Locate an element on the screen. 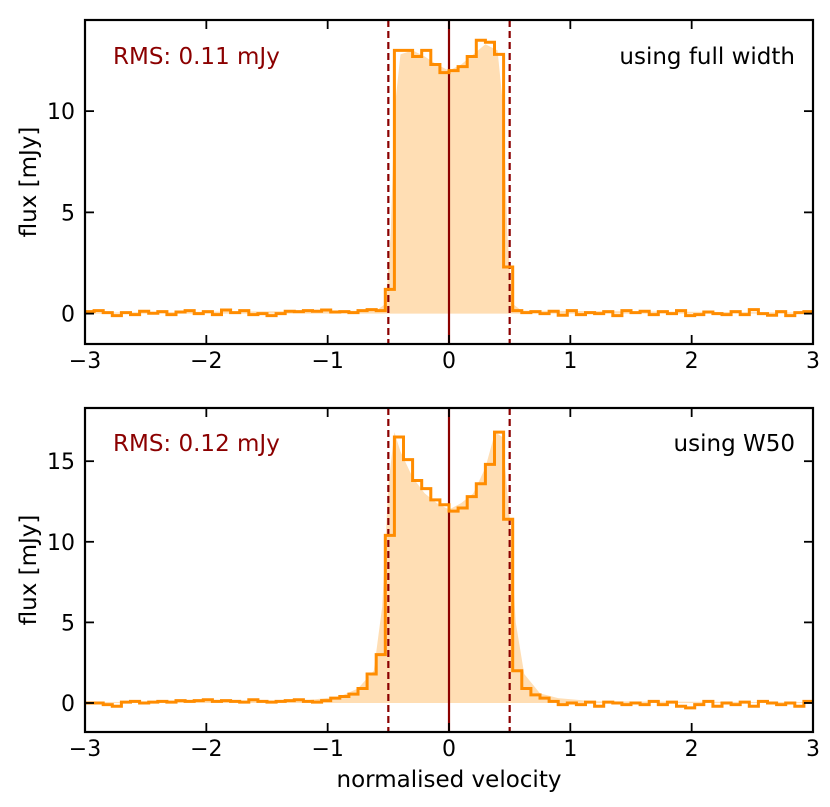 The image size is (830, 807). rms-annotation: RMS: 0.12 mJy is located at coordinates (196, 444).